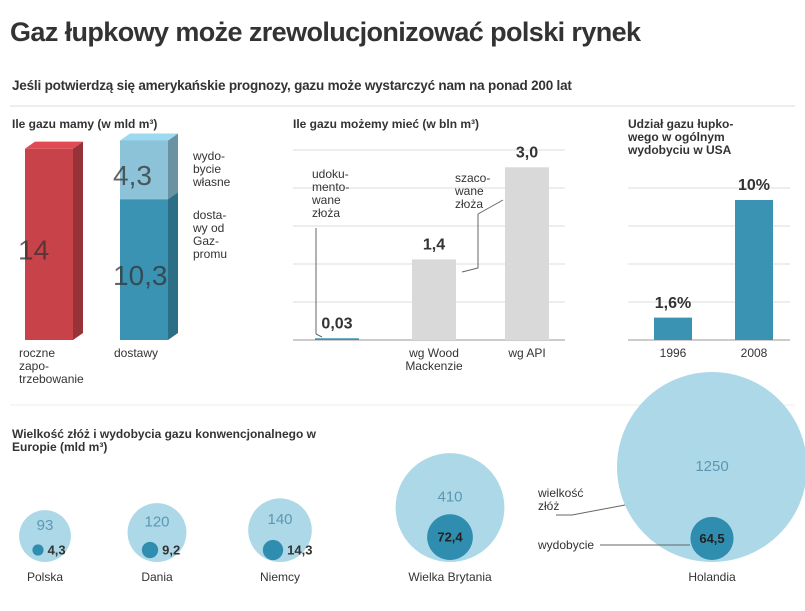  I want to click on bubble-label: 1250, so click(711, 466).